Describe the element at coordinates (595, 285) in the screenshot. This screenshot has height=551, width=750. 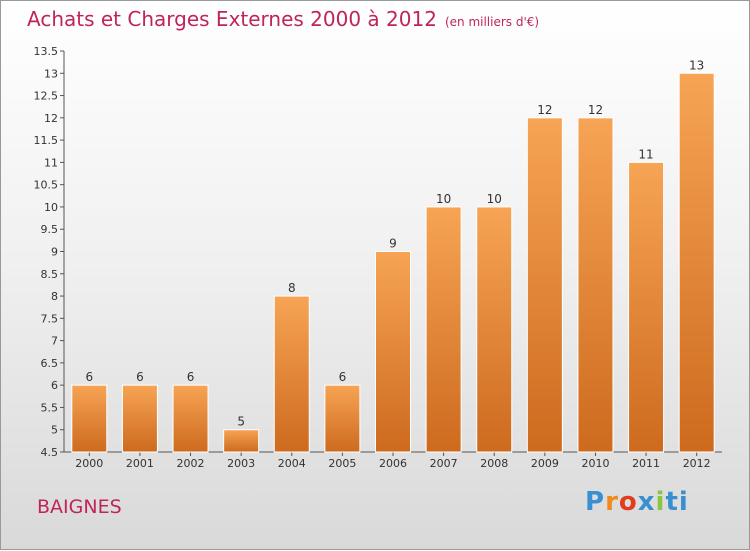
I see `bar-2010` at that location.